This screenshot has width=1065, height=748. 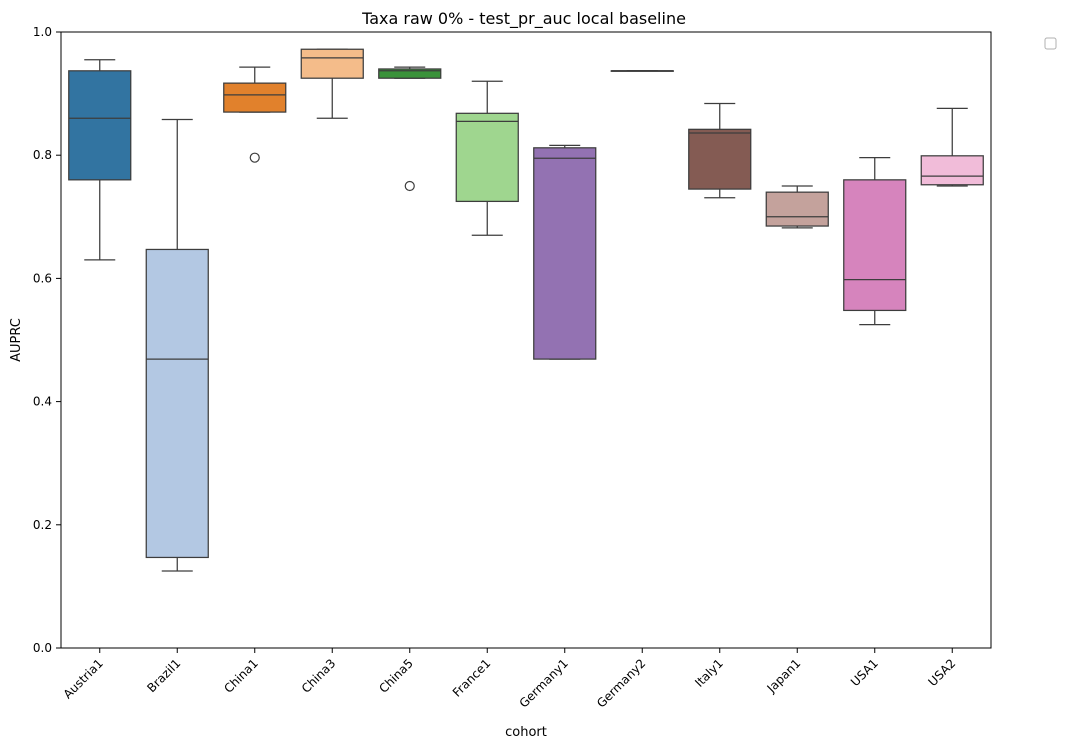 What do you see at coordinates (47, 340) in the screenshot?
I see `y-axis-ticks: 0.0 0.2 0.4 0.6 0.8 1.0` at bounding box center [47, 340].